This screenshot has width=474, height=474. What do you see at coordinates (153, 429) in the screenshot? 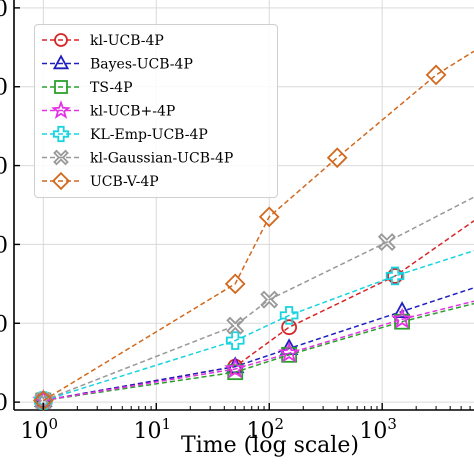
I see `x-tick-label: 10¹` at bounding box center [153, 429].